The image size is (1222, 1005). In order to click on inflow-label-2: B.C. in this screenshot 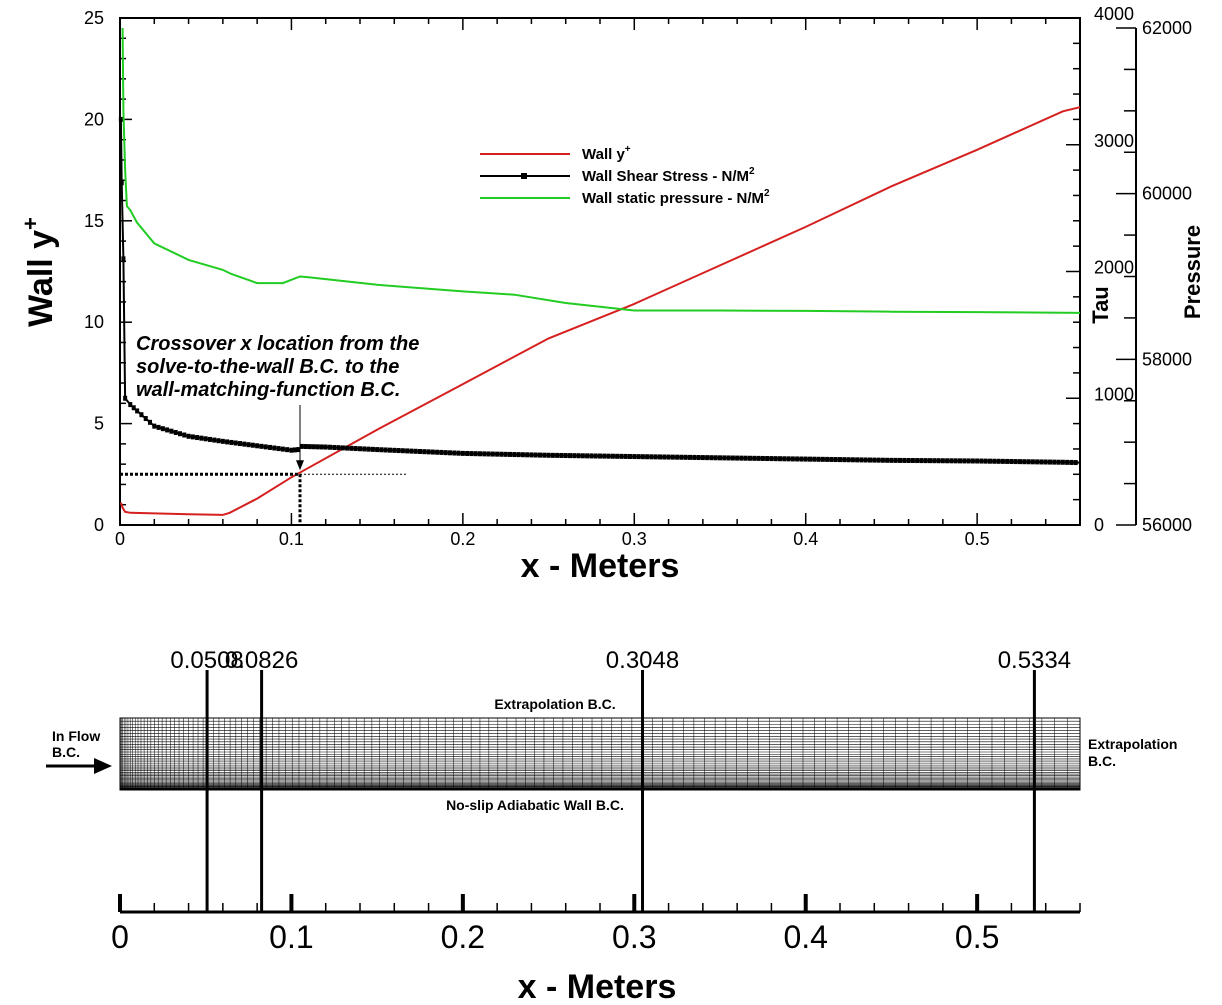, I will do `click(66, 752)`.